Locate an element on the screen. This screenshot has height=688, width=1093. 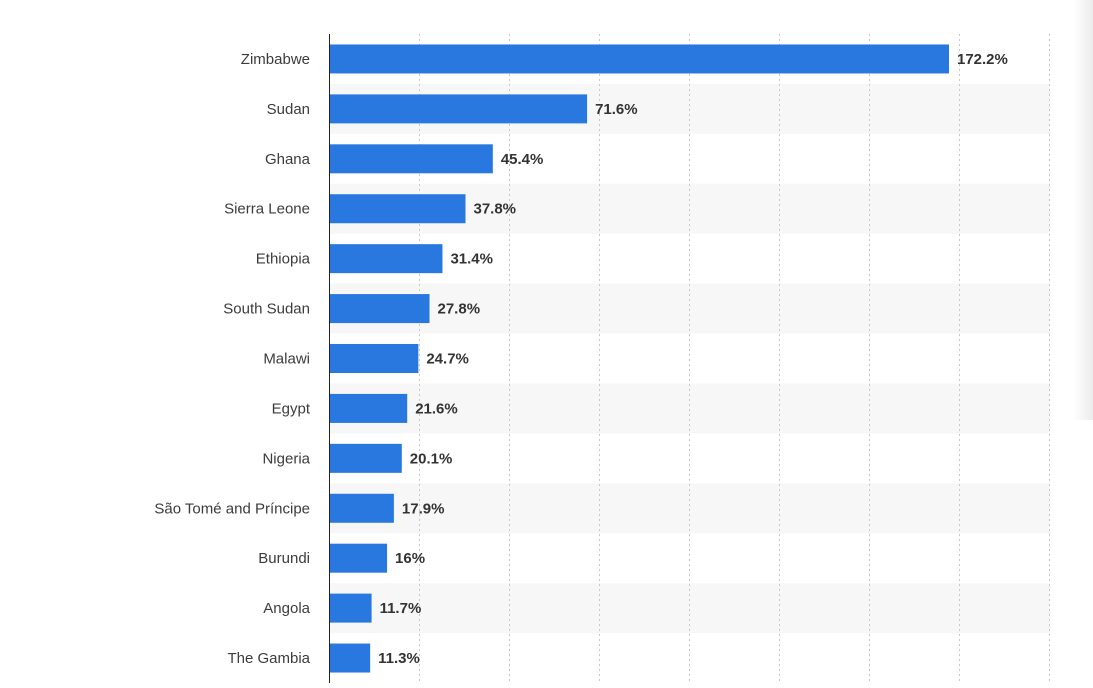
data-label: 27.8% is located at coordinates (459, 309).